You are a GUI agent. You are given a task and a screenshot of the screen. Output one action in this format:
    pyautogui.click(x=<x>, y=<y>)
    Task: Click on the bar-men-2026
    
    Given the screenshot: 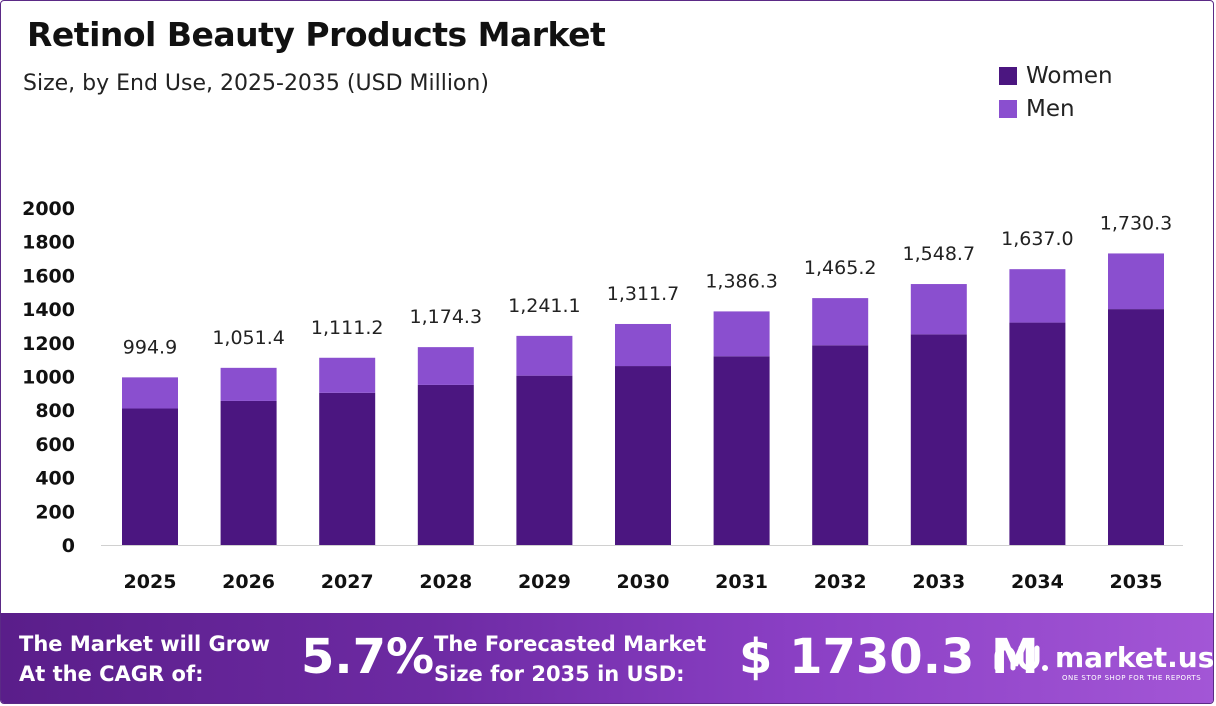 What is the action you would take?
    pyautogui.click(x=248, y=384)
    